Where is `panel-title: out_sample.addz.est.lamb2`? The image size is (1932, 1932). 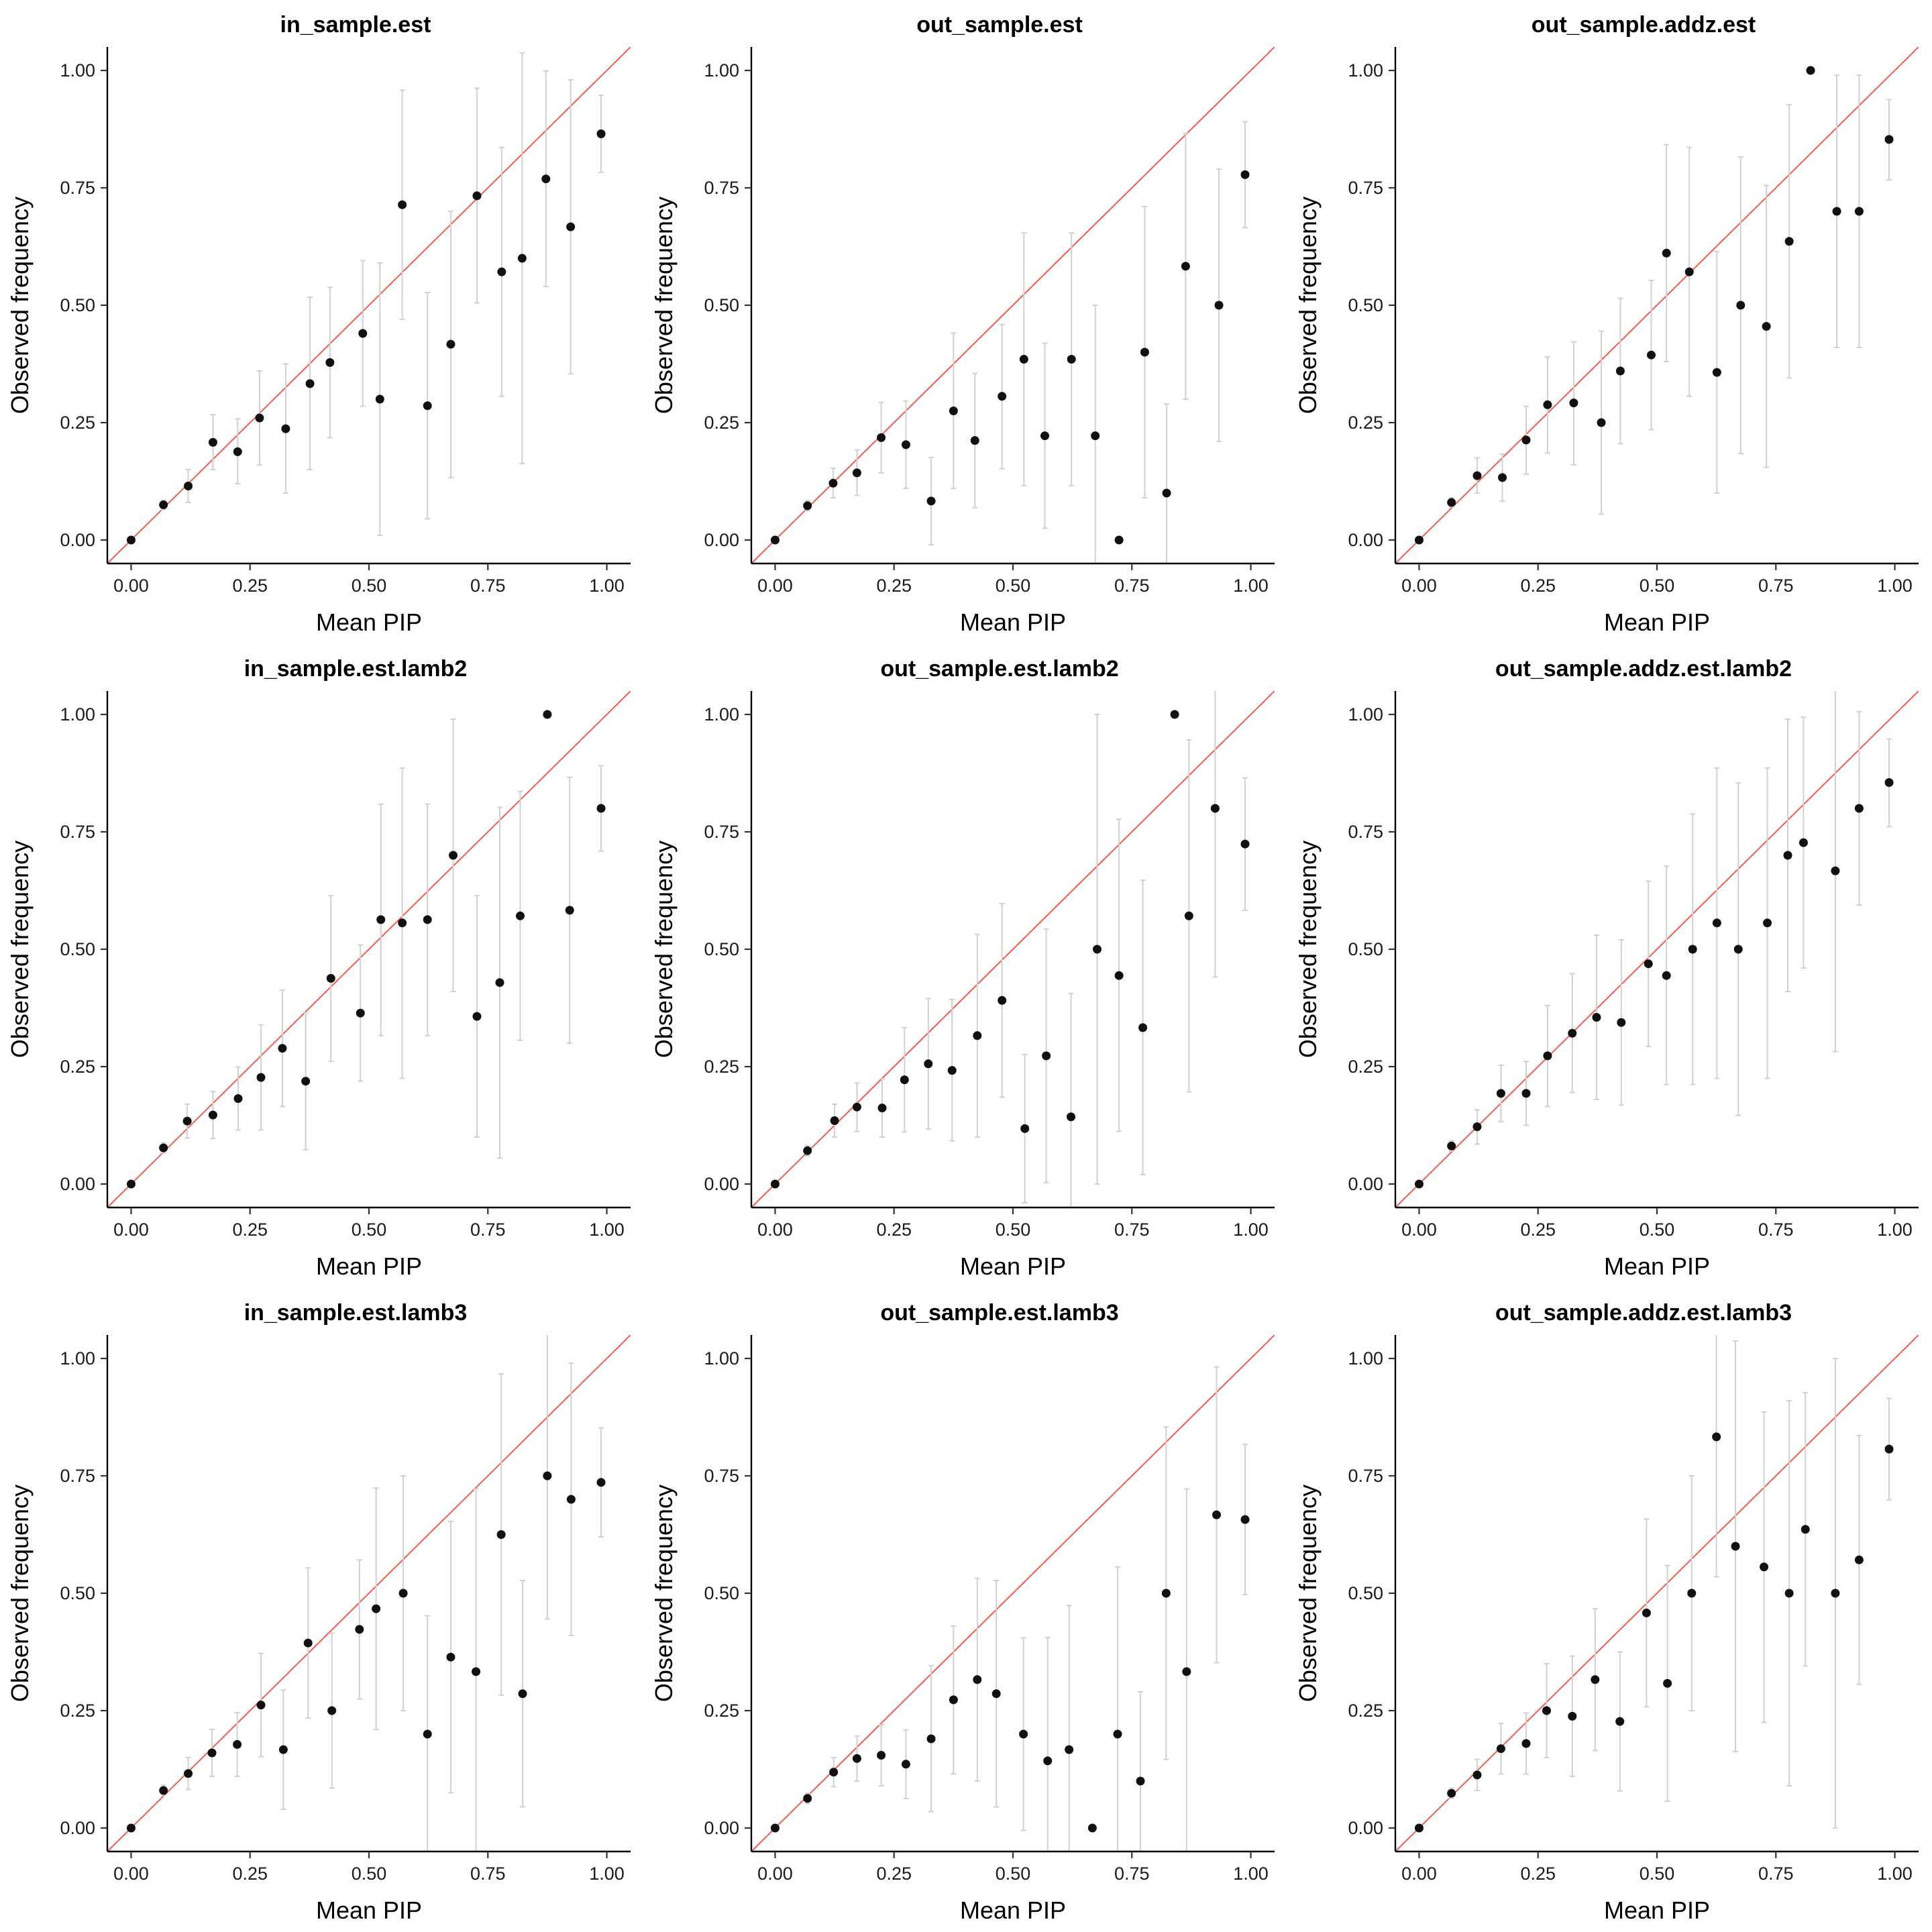 panel-title: out_sample.addz.est.lamb2 is located at coordinates (1643, 669).